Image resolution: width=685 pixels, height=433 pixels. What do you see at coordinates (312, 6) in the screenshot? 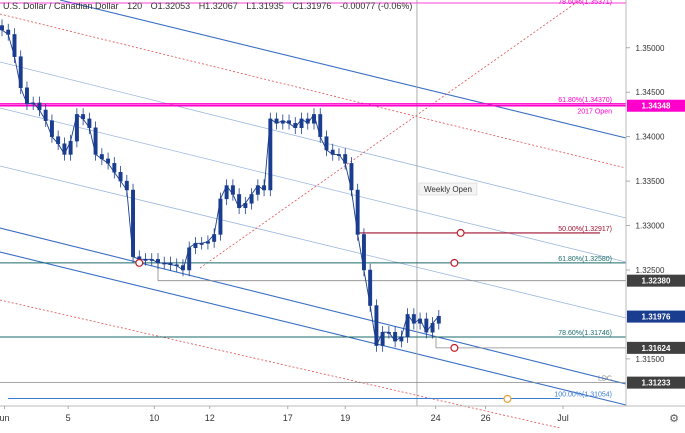
I see `header-close: C1.31976` at bounding box center [312, 6].